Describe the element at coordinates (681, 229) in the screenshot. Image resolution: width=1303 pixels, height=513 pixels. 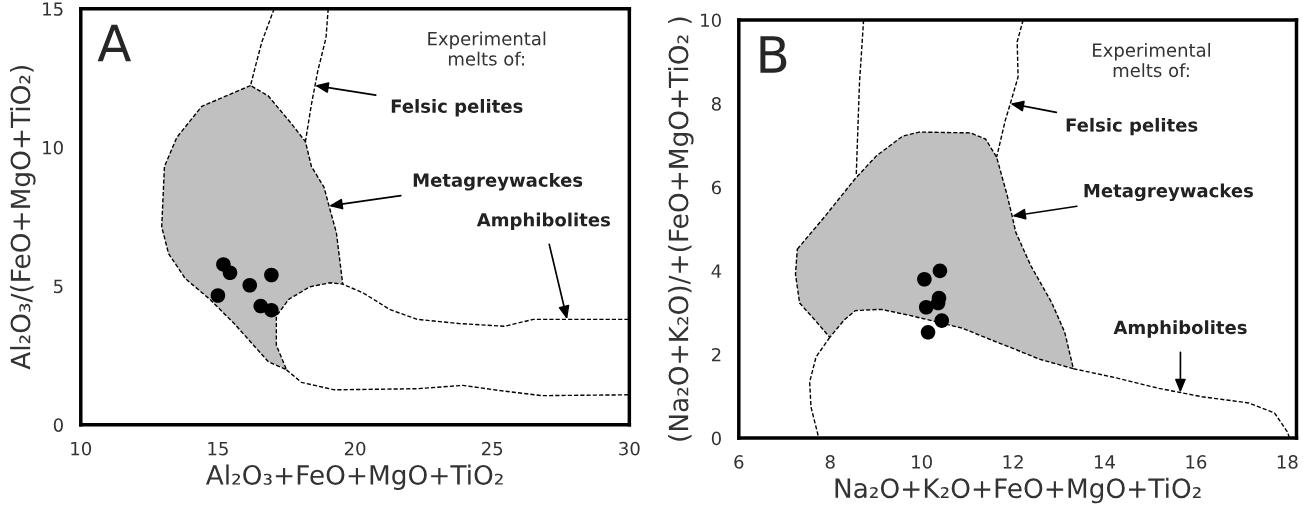
I see `y-axis-title: (Na₂O+K₂O)/+(FeO+MgO+TiO₂ )` at that location.